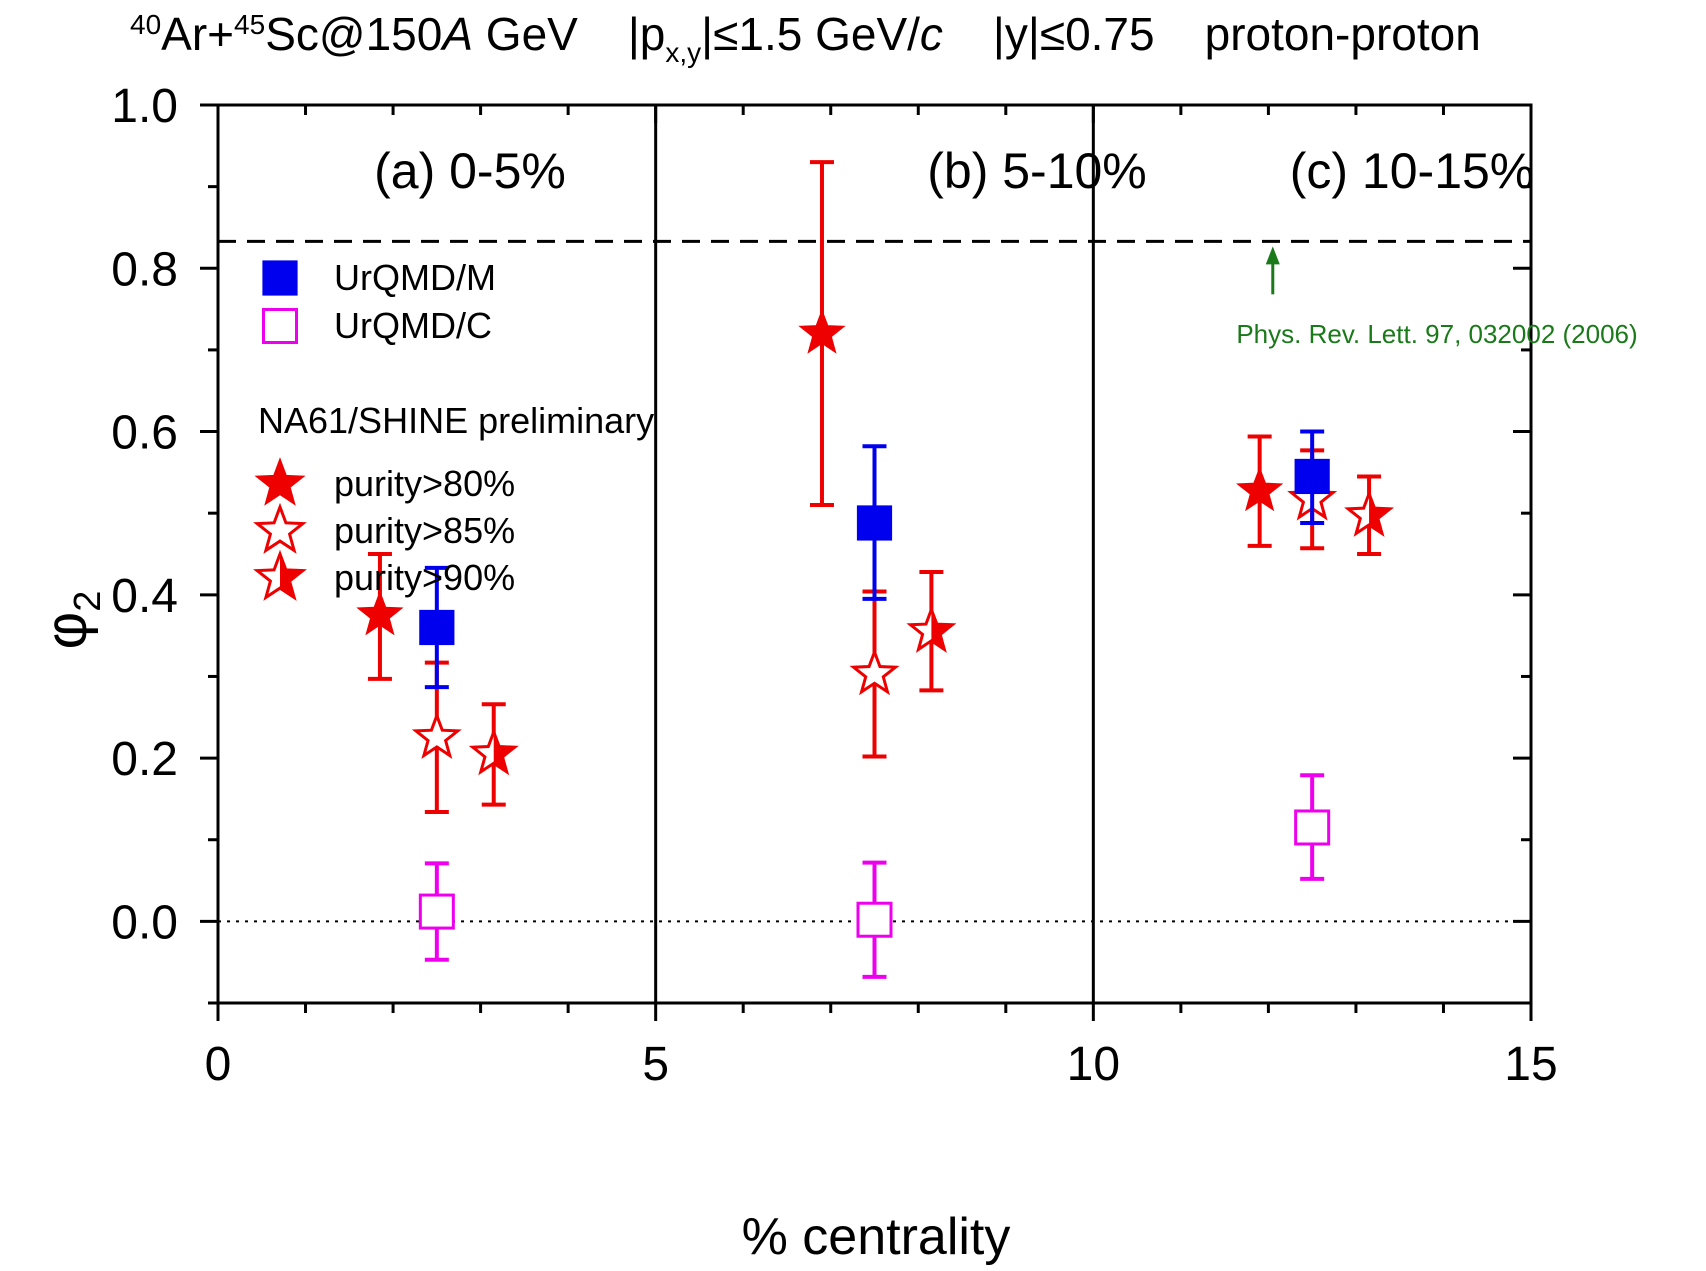 This screenshot has width=1706, height=1271. I want to click on legend-label: purity>90%, so click(424, 577).